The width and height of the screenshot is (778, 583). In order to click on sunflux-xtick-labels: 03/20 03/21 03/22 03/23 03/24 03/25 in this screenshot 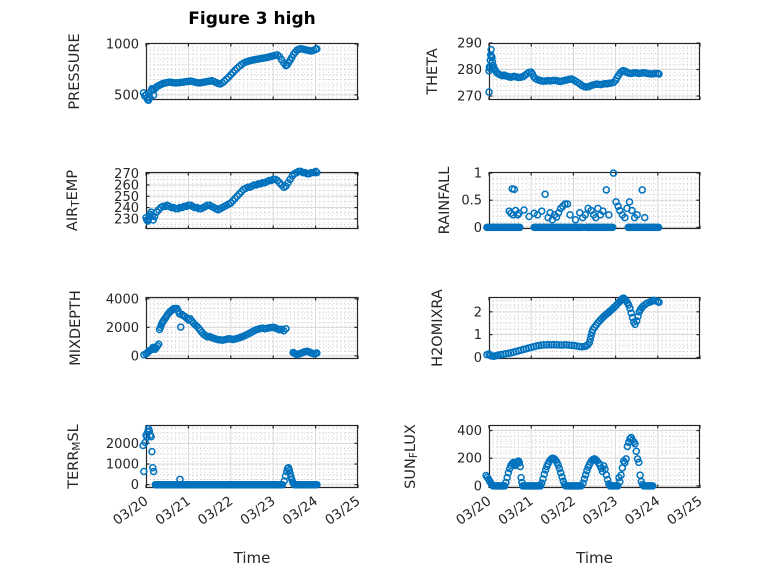, I will do `click(579, 510)`.